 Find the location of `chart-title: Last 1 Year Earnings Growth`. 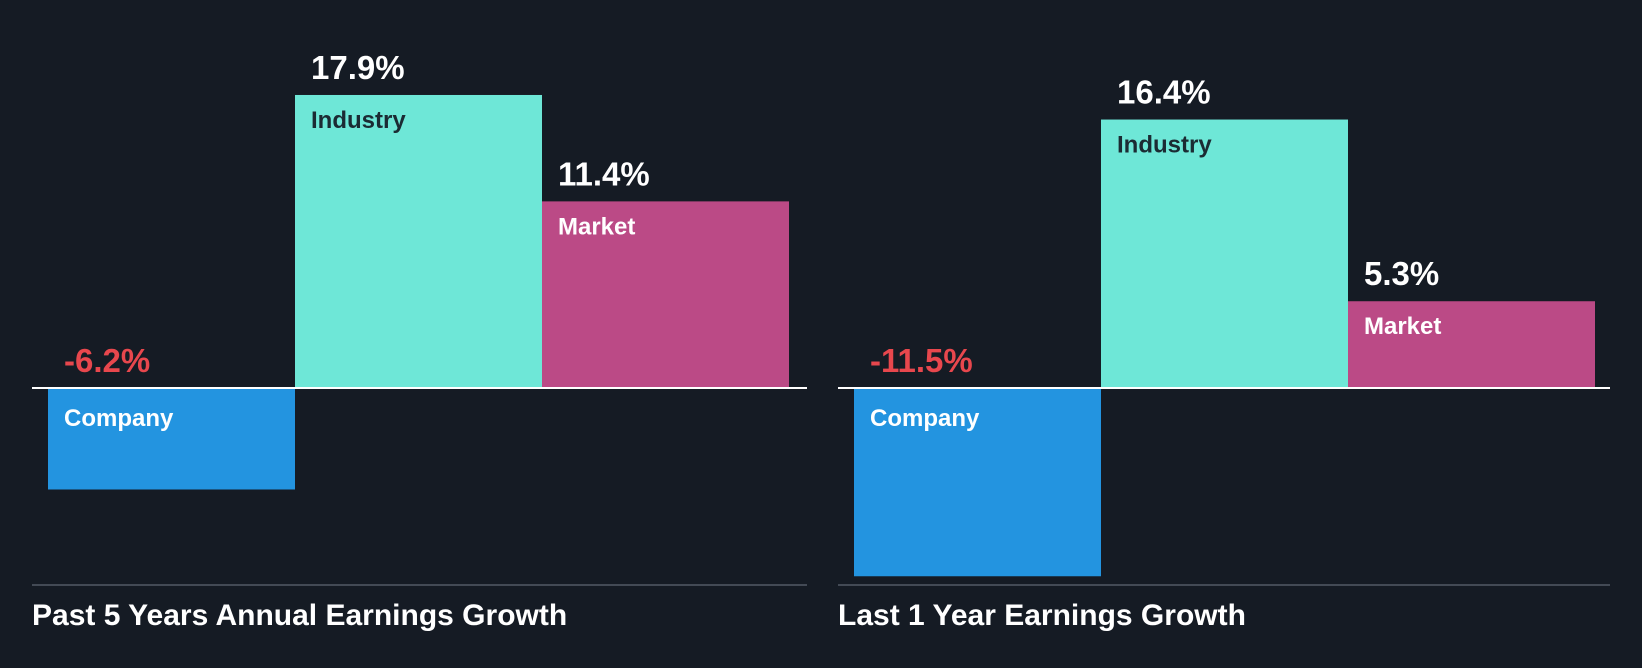

chart-title: Last 1 Year Earnings Growth is located at coordinates (1042, 615).